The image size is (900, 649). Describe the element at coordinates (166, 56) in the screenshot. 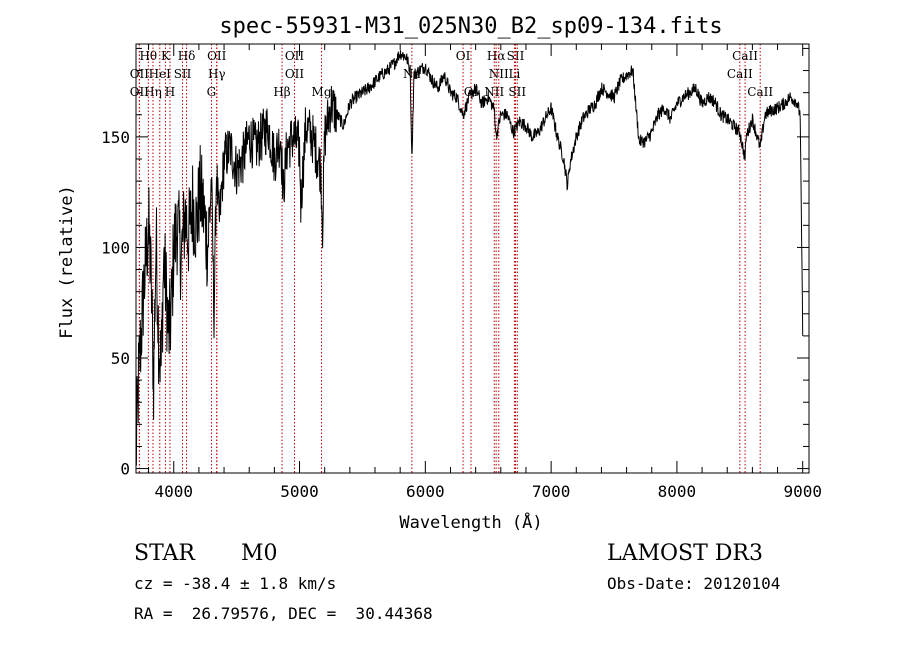

I see `line-label: K` at that location.